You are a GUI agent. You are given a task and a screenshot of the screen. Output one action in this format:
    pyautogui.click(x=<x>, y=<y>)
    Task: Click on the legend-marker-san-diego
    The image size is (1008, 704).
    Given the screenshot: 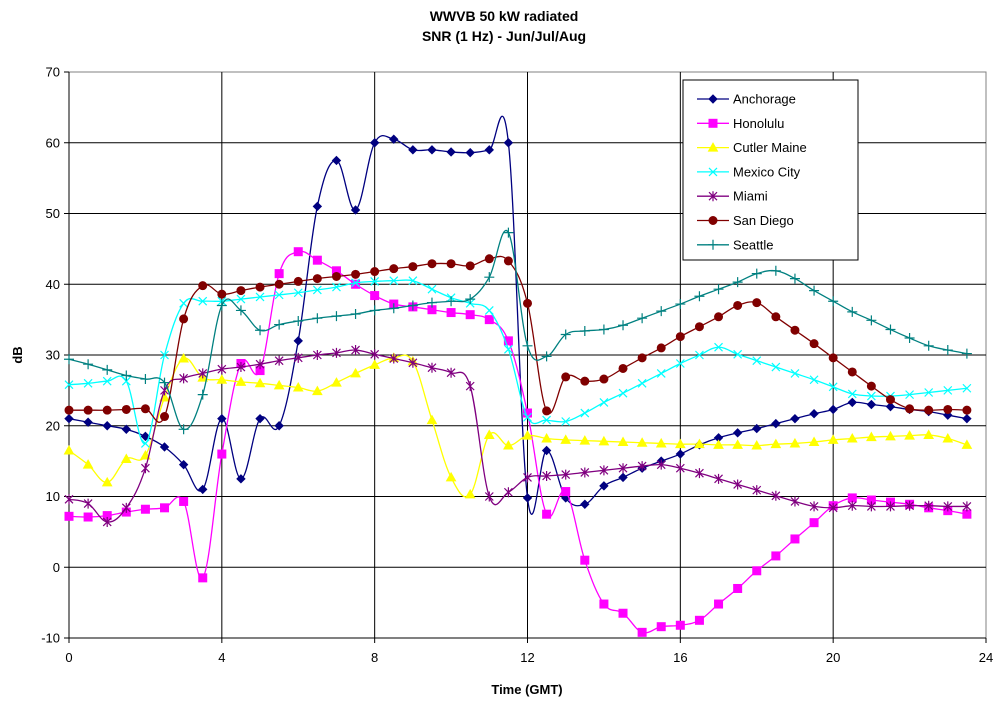 What is the action you would take?
    pyautogui.click(x=713, y=220)
    